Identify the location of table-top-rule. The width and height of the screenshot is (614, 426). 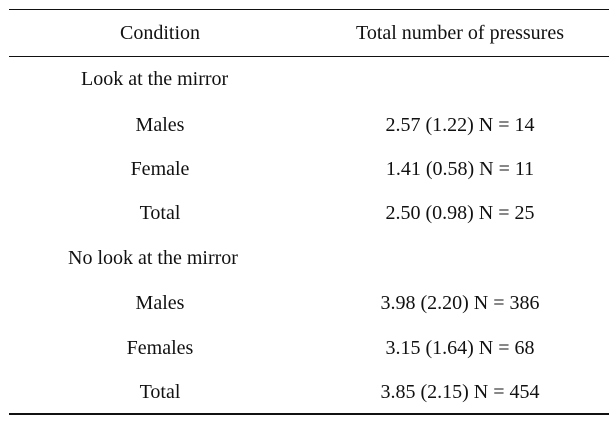
(309, 9).